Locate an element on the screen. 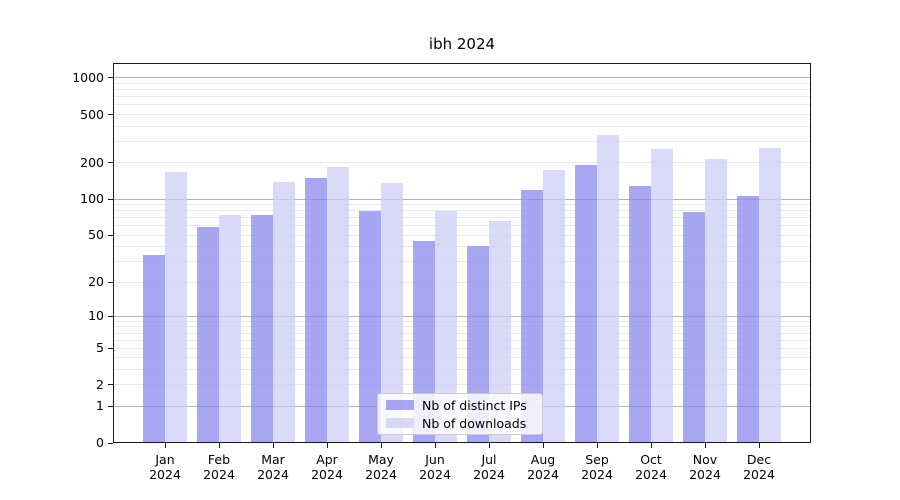  x-tick-mark-jul is located at coordinates (489, 445).